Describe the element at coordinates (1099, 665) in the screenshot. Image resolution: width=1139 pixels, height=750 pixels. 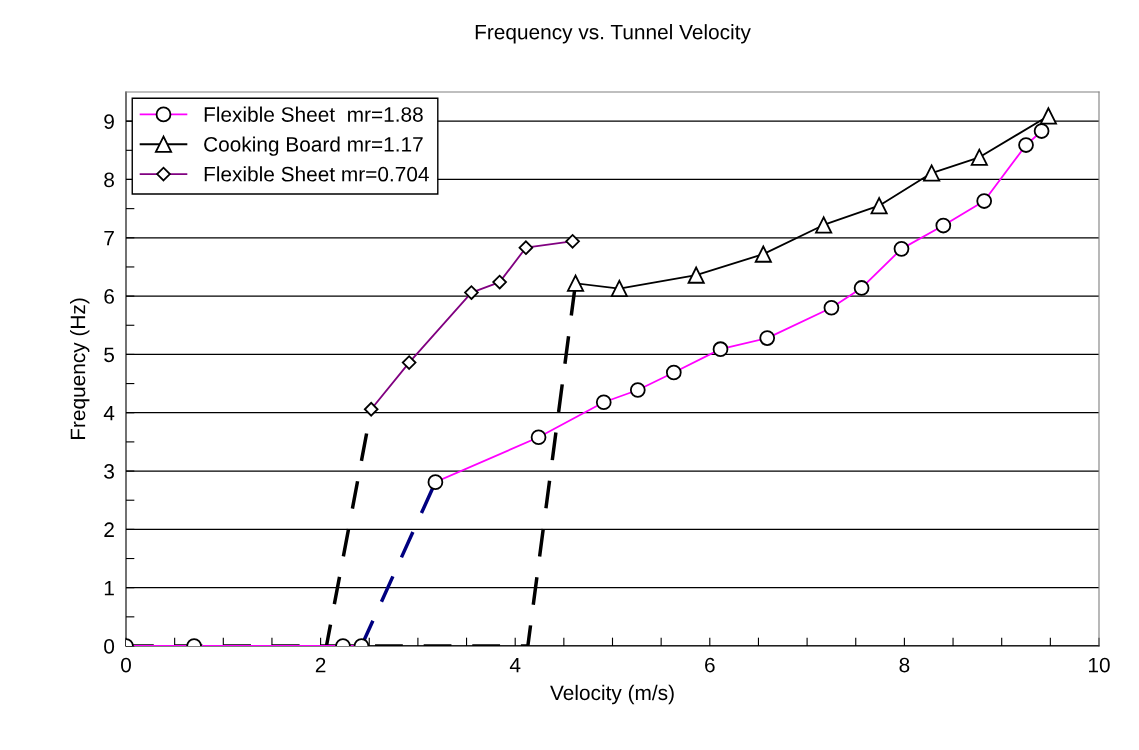
I see `x-tick-label: 10` at that location.